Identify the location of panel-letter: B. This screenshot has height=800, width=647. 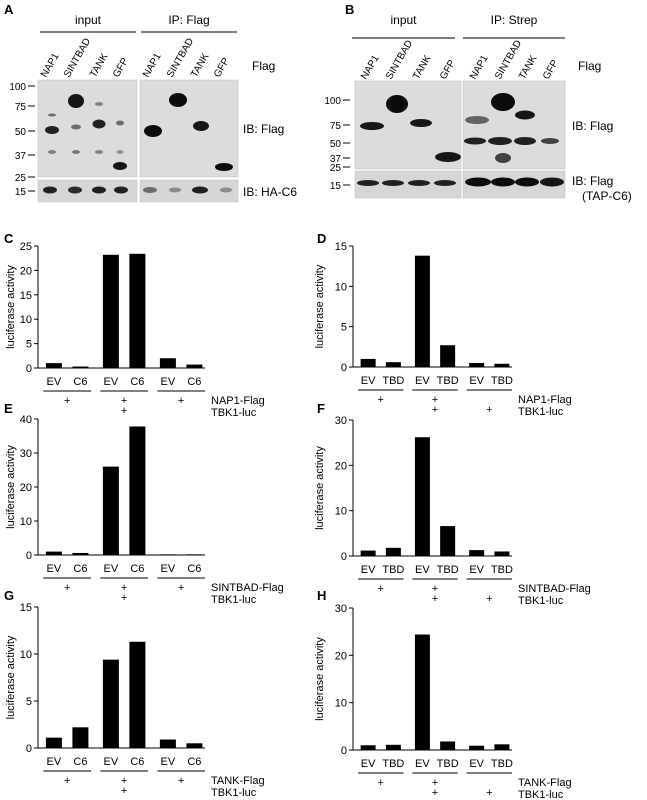
(349, 9).